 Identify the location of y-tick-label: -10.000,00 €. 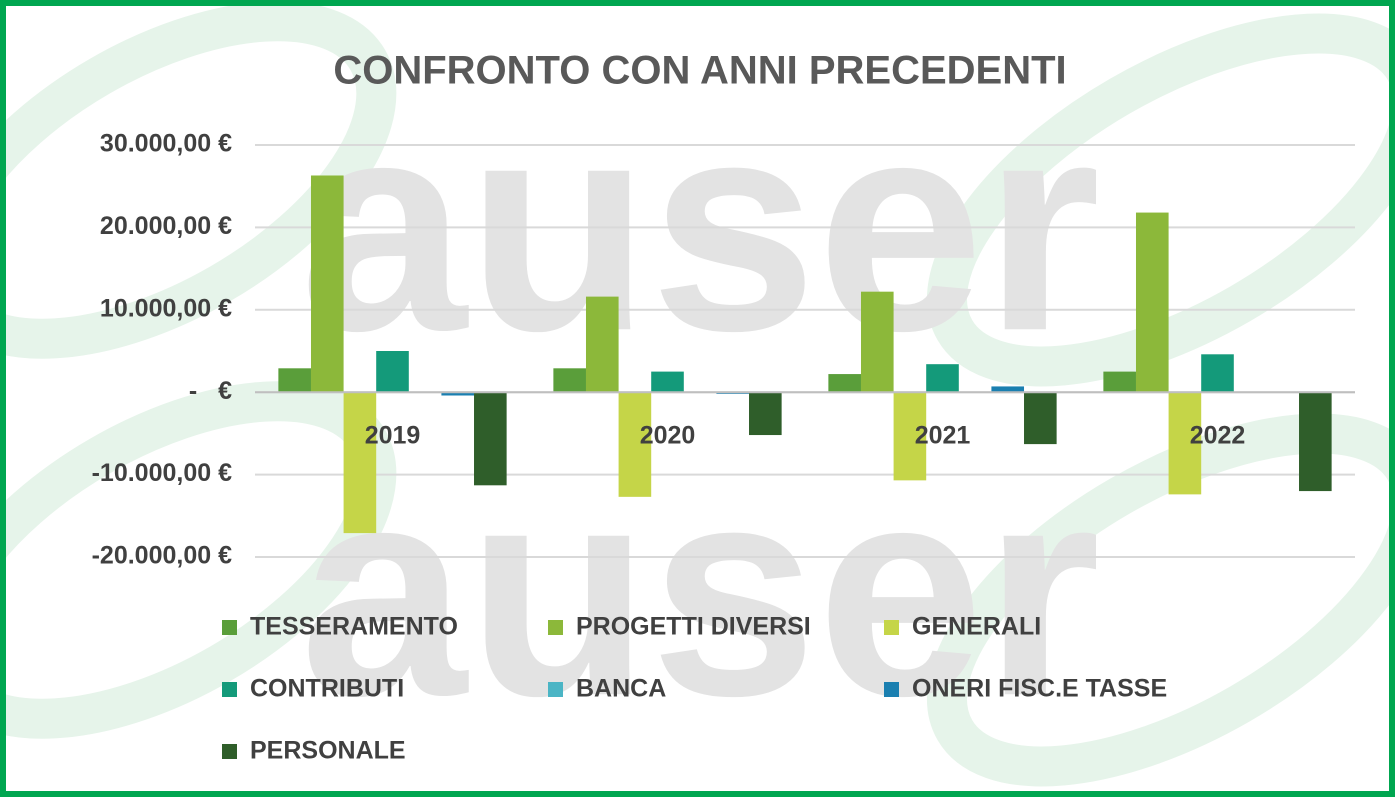
(162, 473).